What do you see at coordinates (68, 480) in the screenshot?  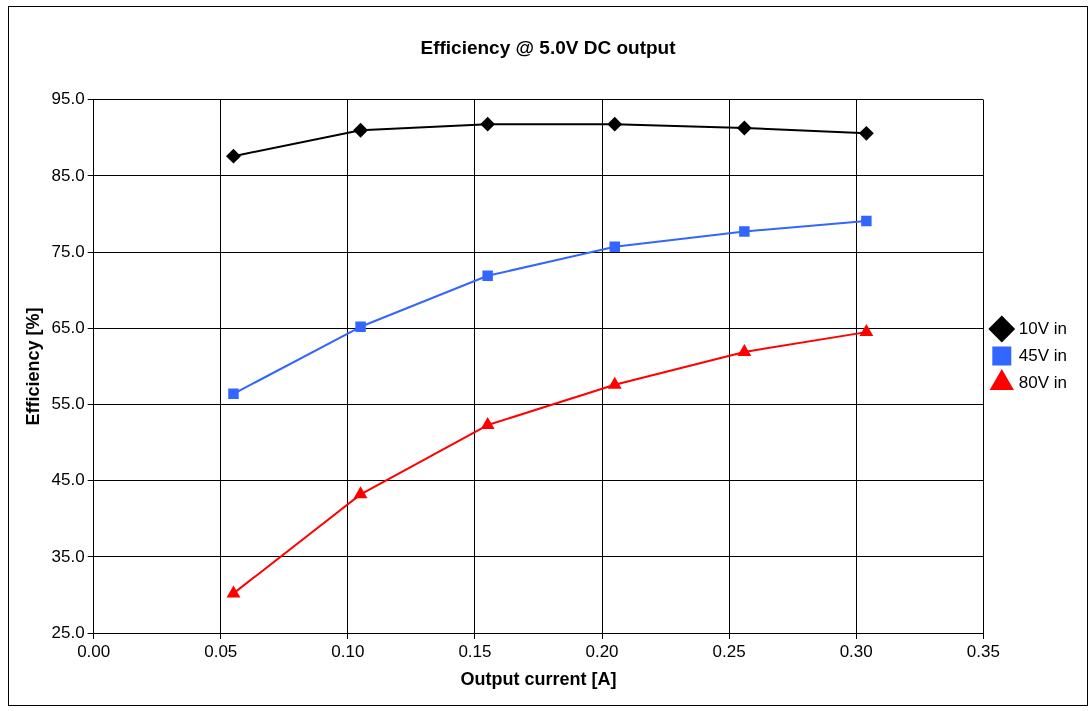 I see `y-tick-label: 45.0` at bounding box center [68, 480].